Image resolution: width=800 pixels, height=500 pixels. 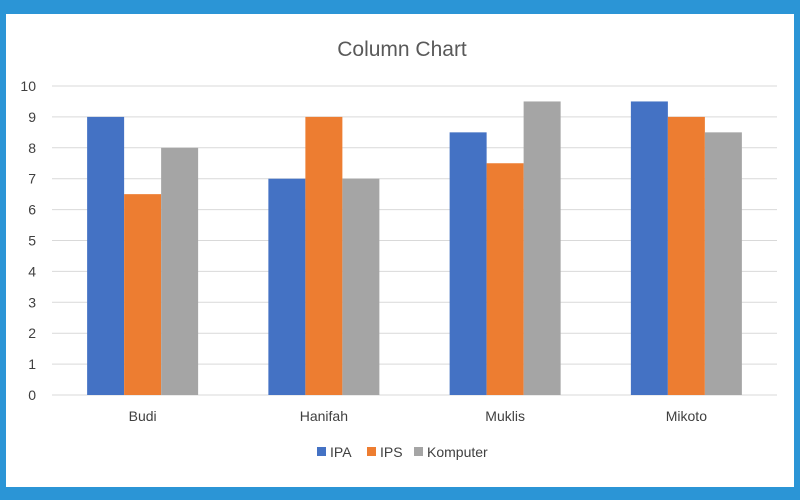 I want to click on bar-ips-muklis, so click(x=505, y=279).